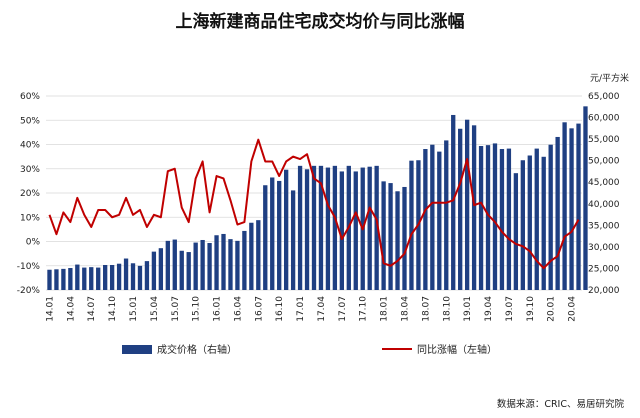  What do you see at coordinates (604, 183) in the screenshot?
I see `right-tick-label: 45,000` at bounding box center [604, 183].